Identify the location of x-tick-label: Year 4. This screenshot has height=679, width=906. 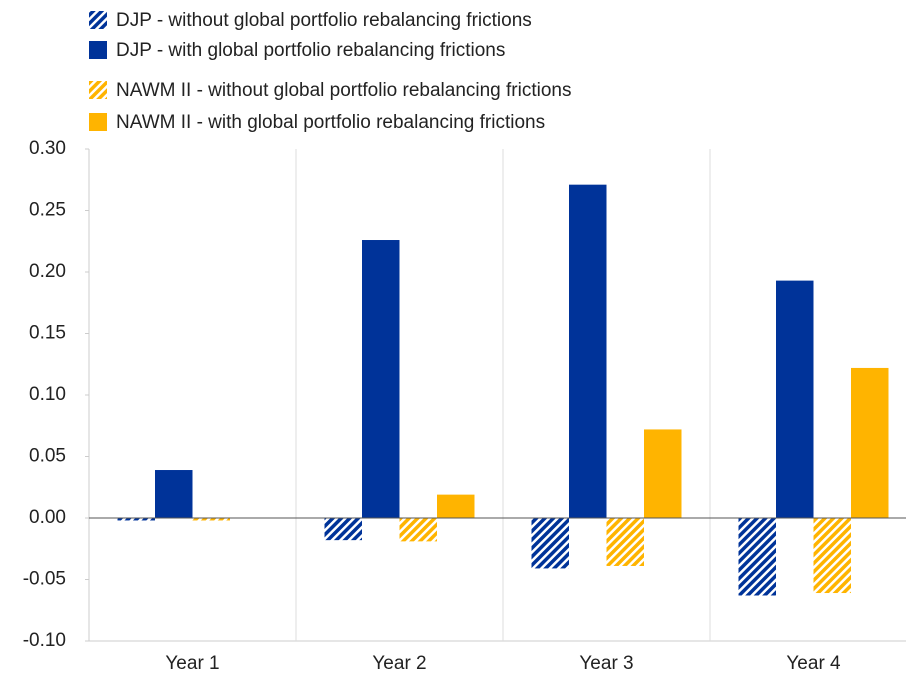
(813, 663).